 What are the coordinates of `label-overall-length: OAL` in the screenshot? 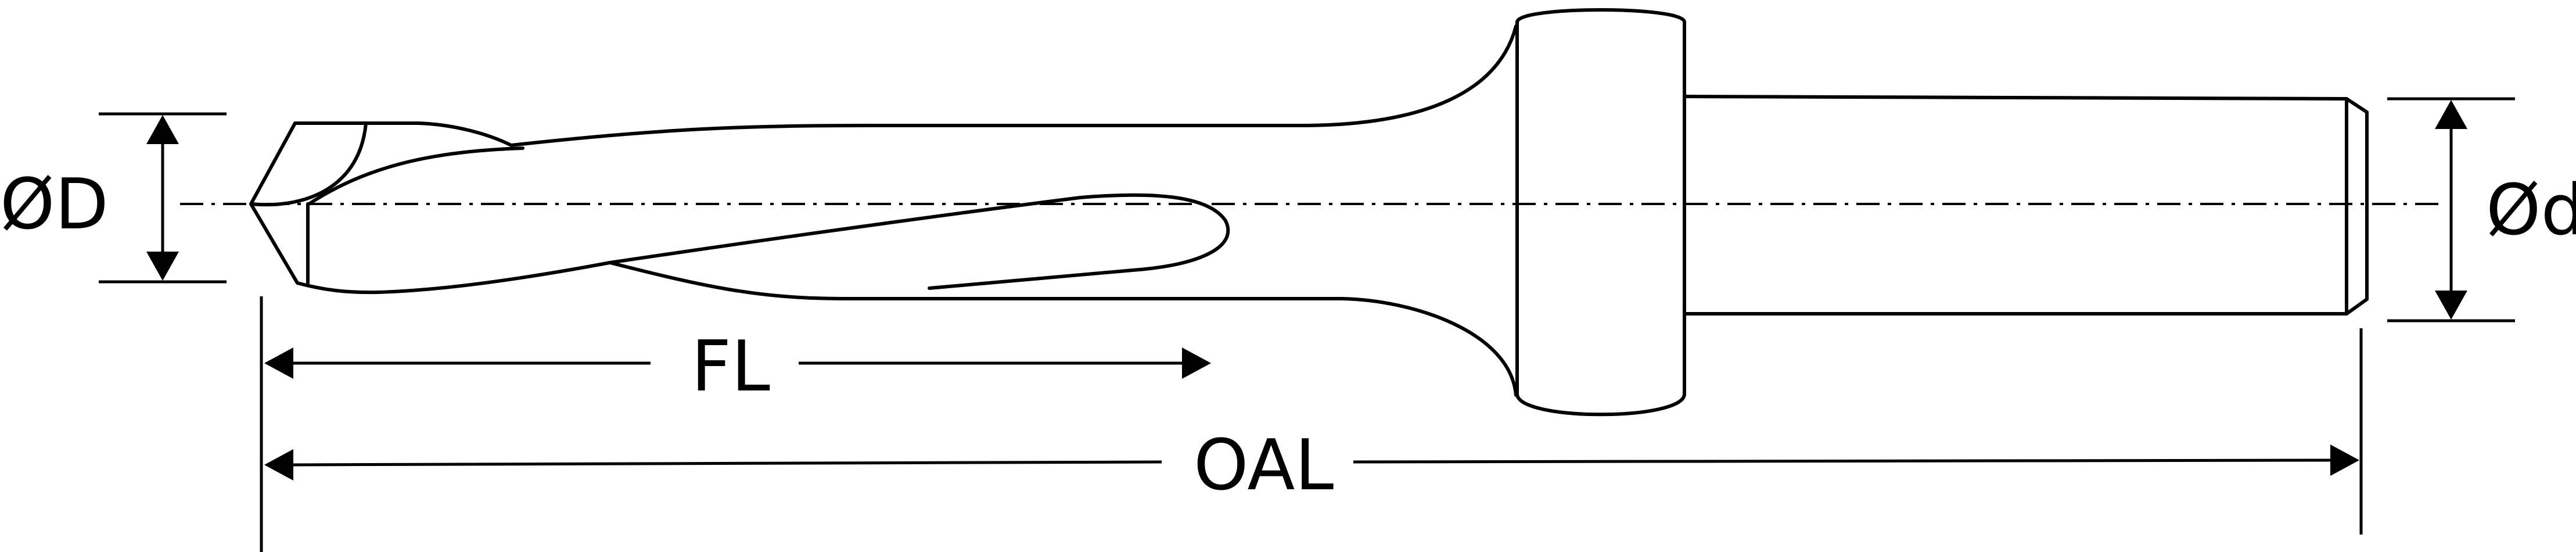 It's located at (1264, 465).